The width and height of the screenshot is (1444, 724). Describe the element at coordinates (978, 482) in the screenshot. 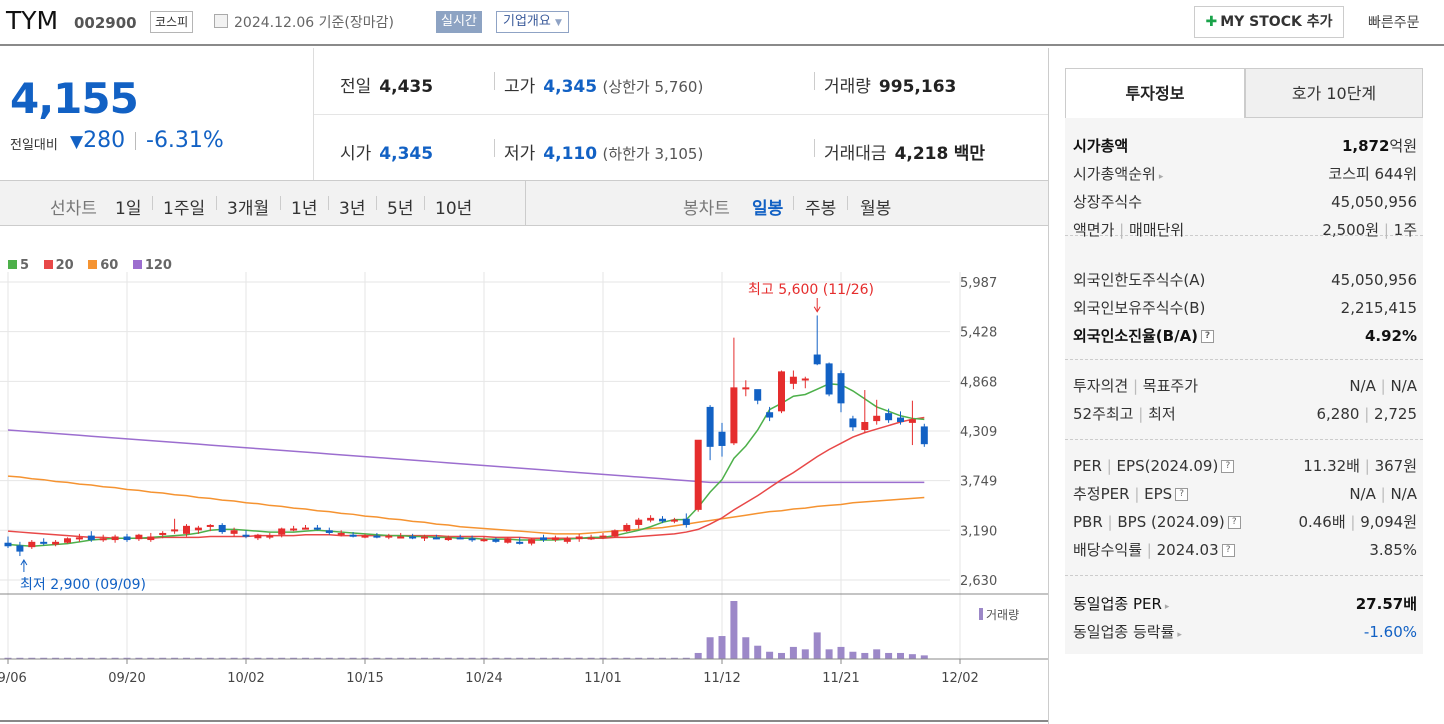

I see `y-tick-label: 3,749` at that location.